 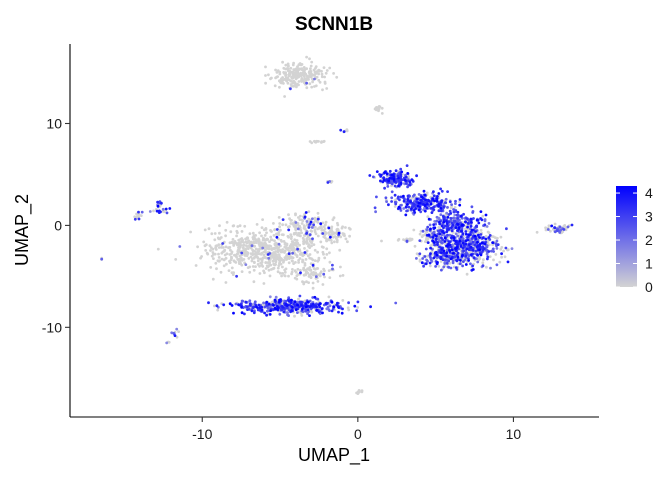 What do you see at coordinates (58, 225) in the screenshot?
I see `y-tick-label: 0` at bounding box center [58, 225].